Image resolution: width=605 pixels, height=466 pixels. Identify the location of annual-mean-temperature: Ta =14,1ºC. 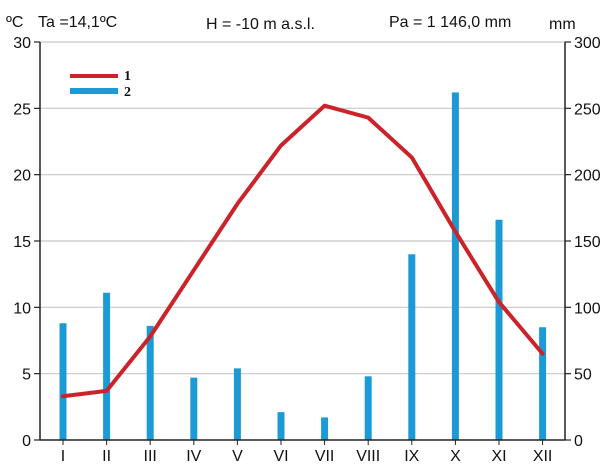
(77, 22).